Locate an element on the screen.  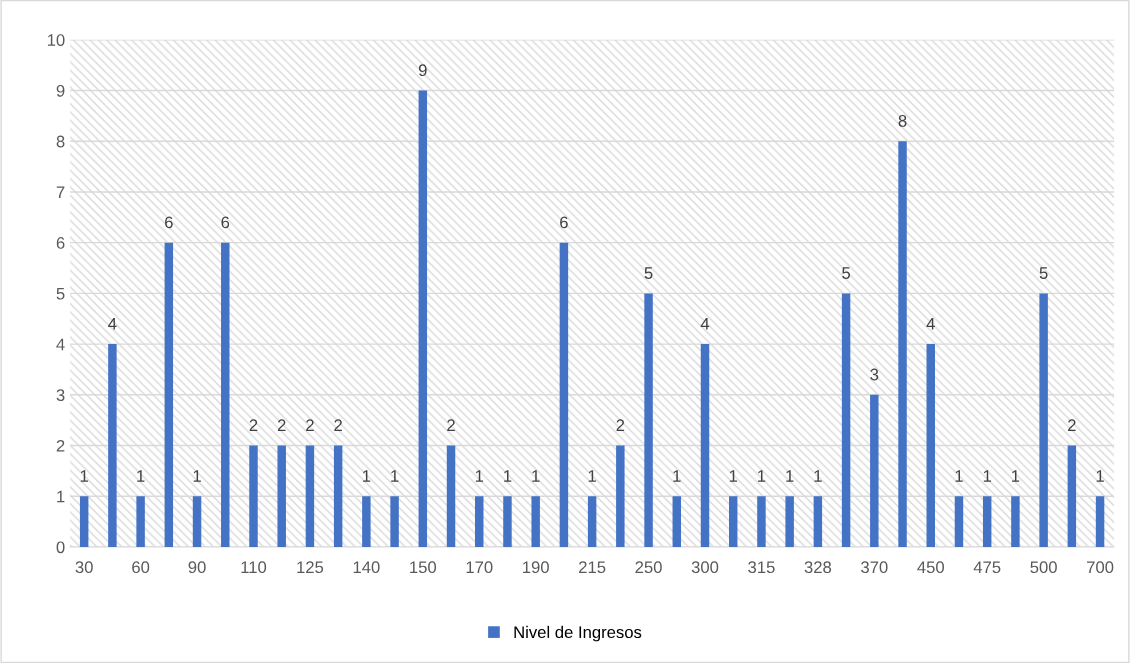
x-tick-label: 475 is located at coordinates (987, 567).